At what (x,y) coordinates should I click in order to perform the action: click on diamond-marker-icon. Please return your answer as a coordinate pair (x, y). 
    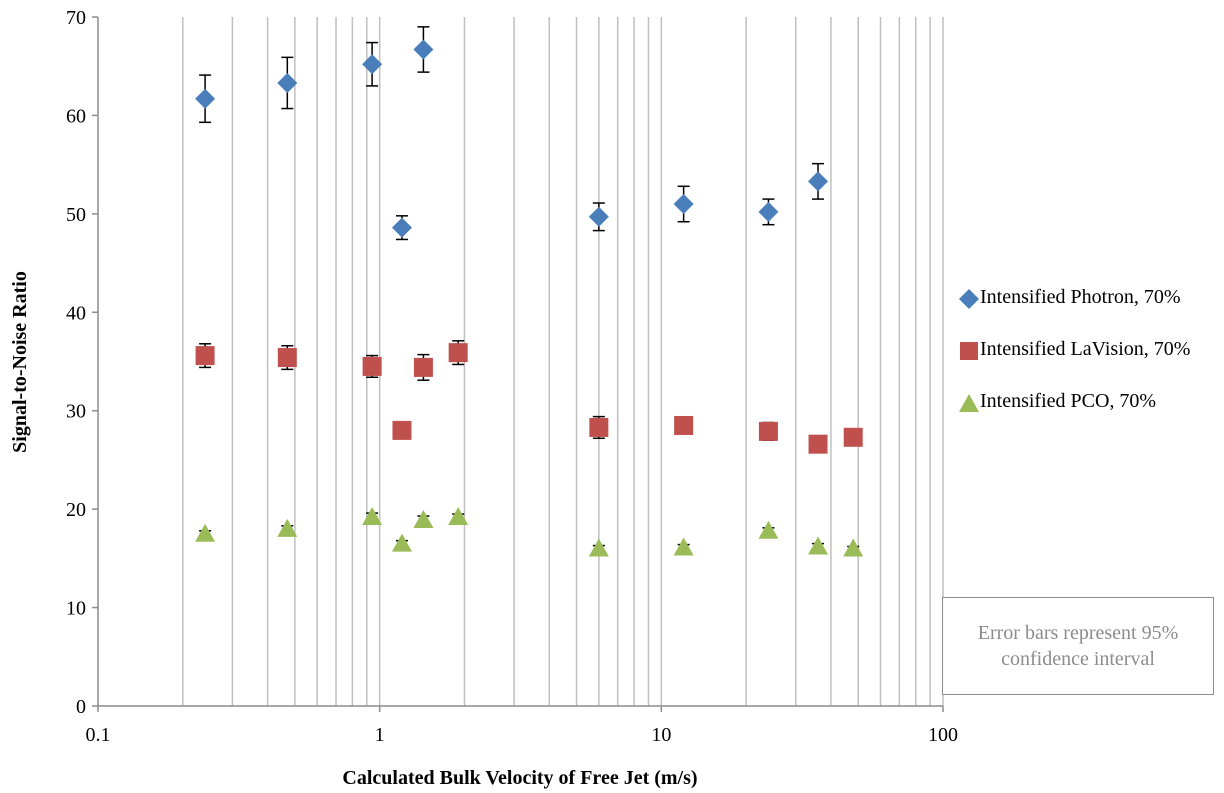
    Looking at the image, I should click on (969, 299).